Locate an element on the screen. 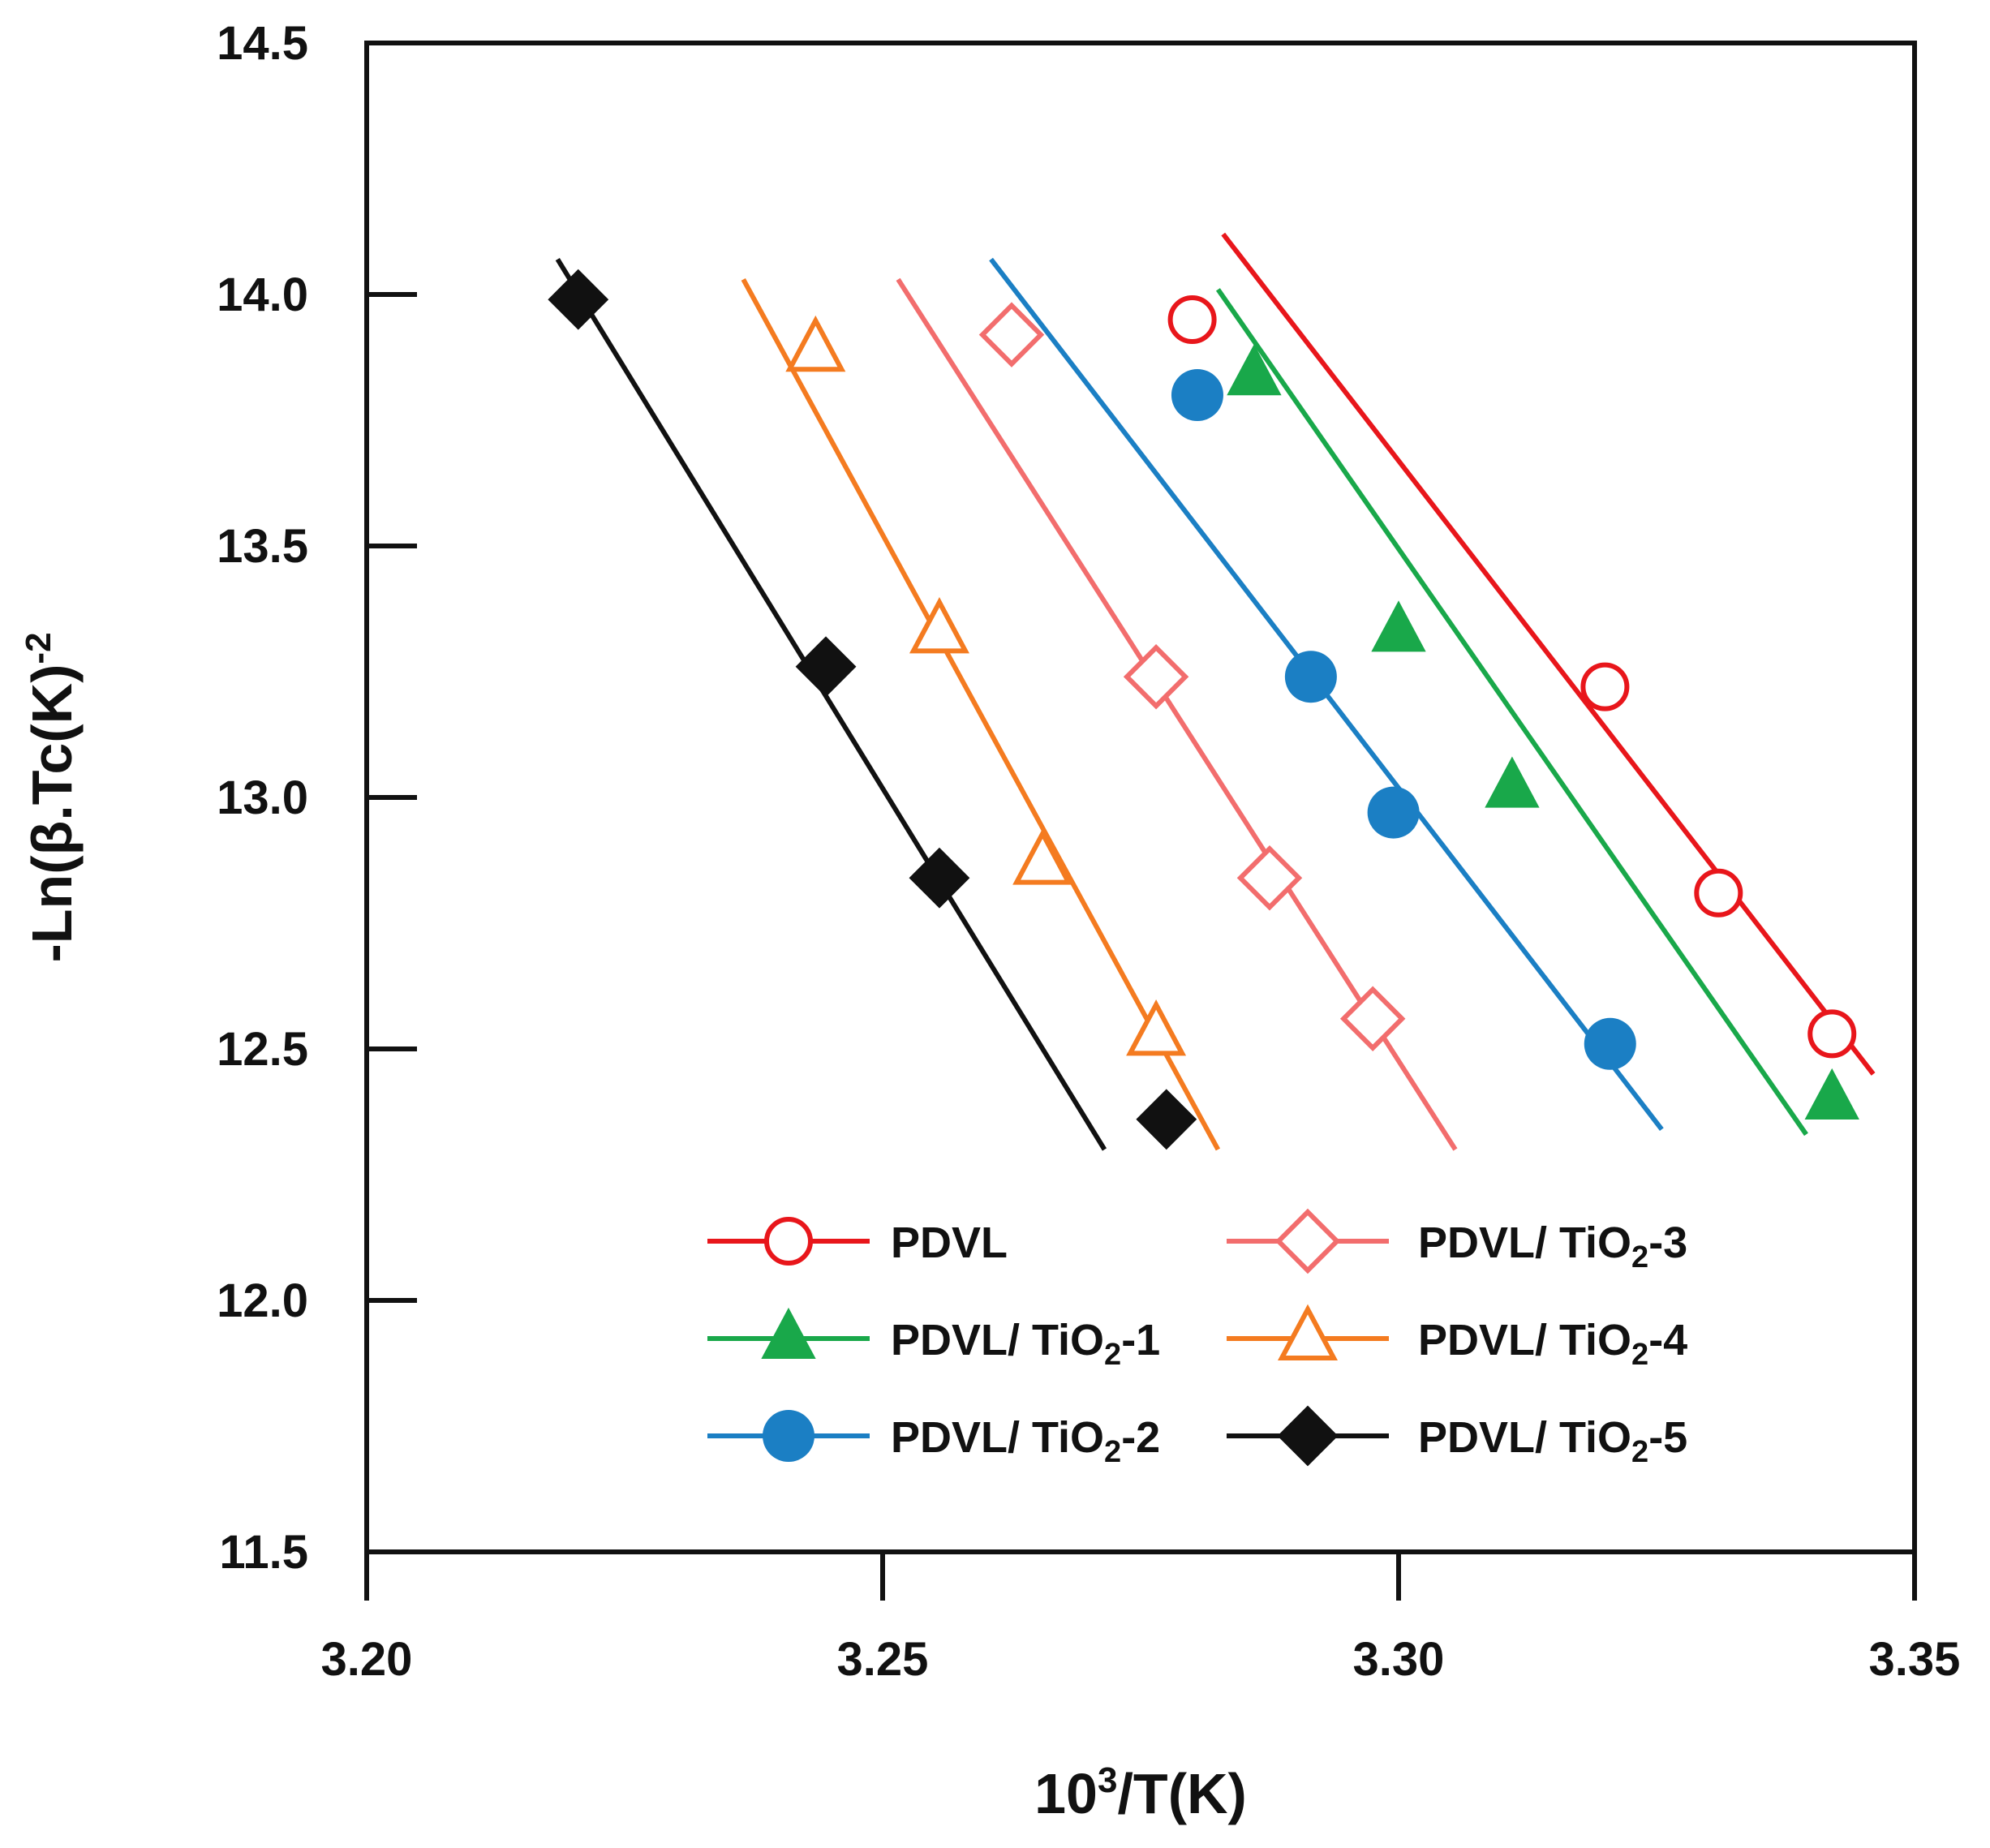 Image resolution: width=1990 pixels, height=1848 pixels. legend-item-6: PDVL/ TiO2-5 is located at coordinates (1457, 1437).